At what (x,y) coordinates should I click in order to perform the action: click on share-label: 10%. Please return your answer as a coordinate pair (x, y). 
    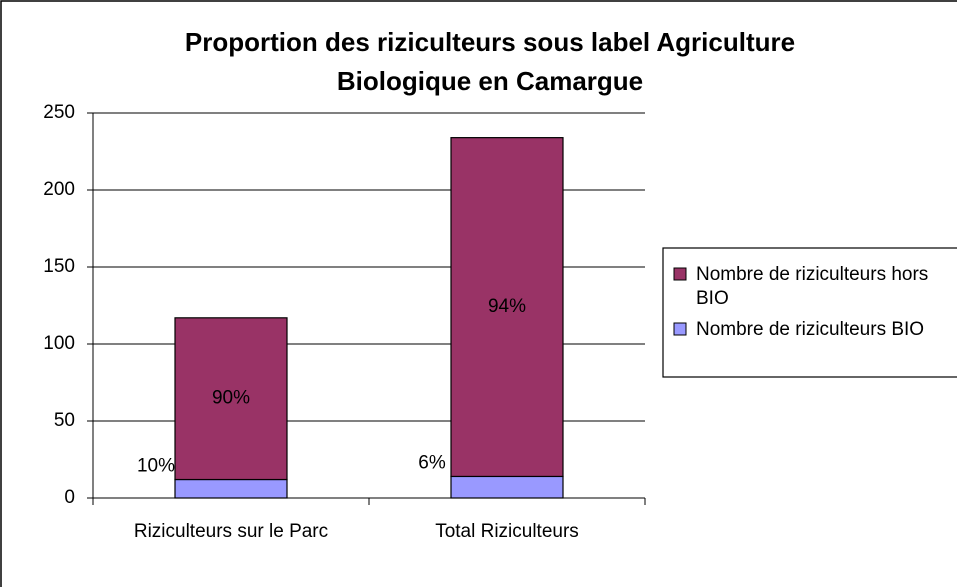
    Looking at the image, I should click on (156, 466).